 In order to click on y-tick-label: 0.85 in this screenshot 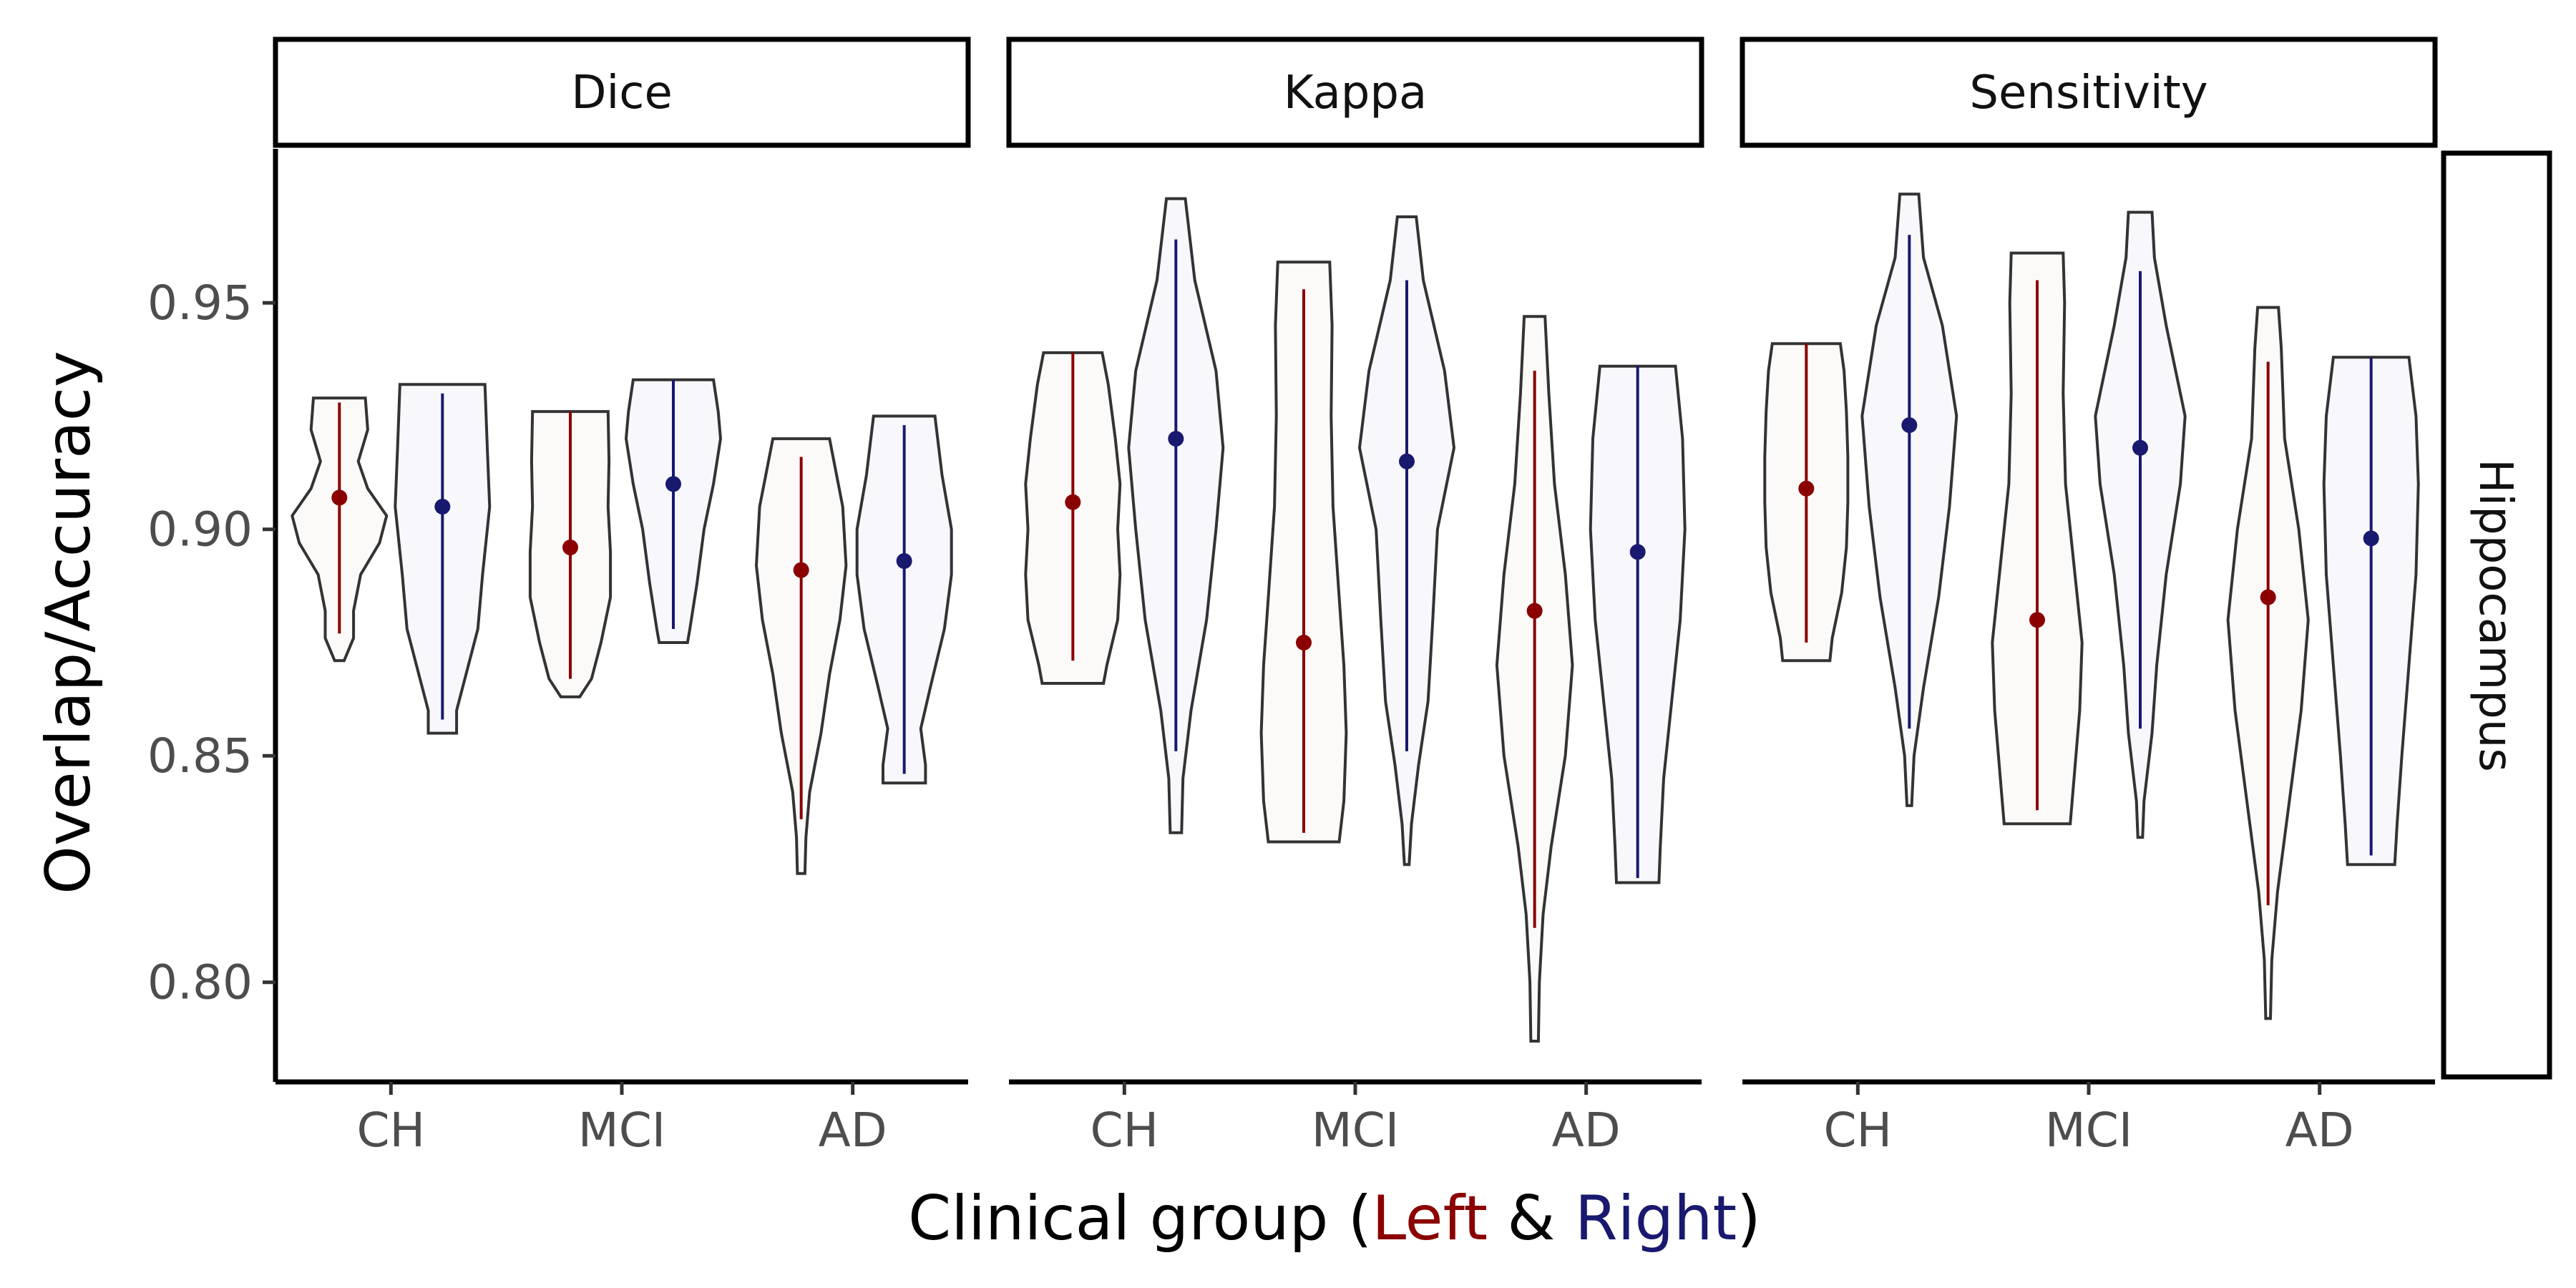, I will do `click(200, 756)`.